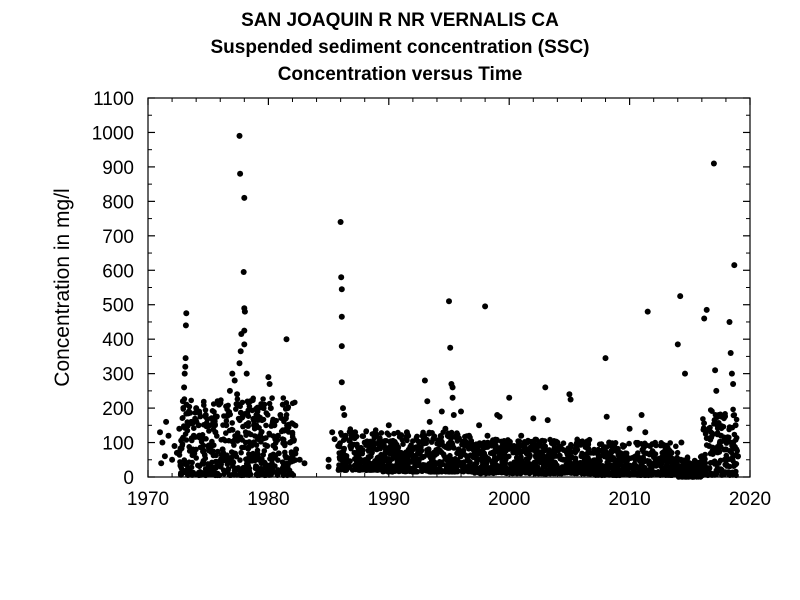 The image size is (800, 600). I want to click on y-tick-label: 700, so click(118, 237).